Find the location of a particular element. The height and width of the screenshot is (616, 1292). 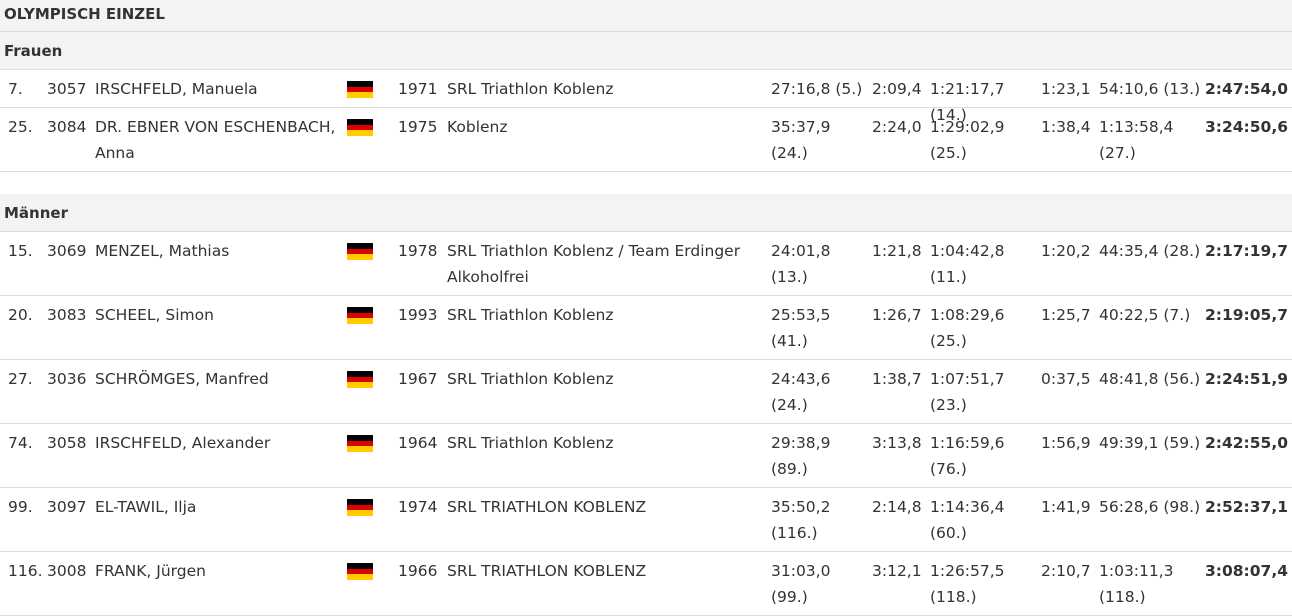

cell-t1: 1:21,8 is located at coordinates (897, 251).